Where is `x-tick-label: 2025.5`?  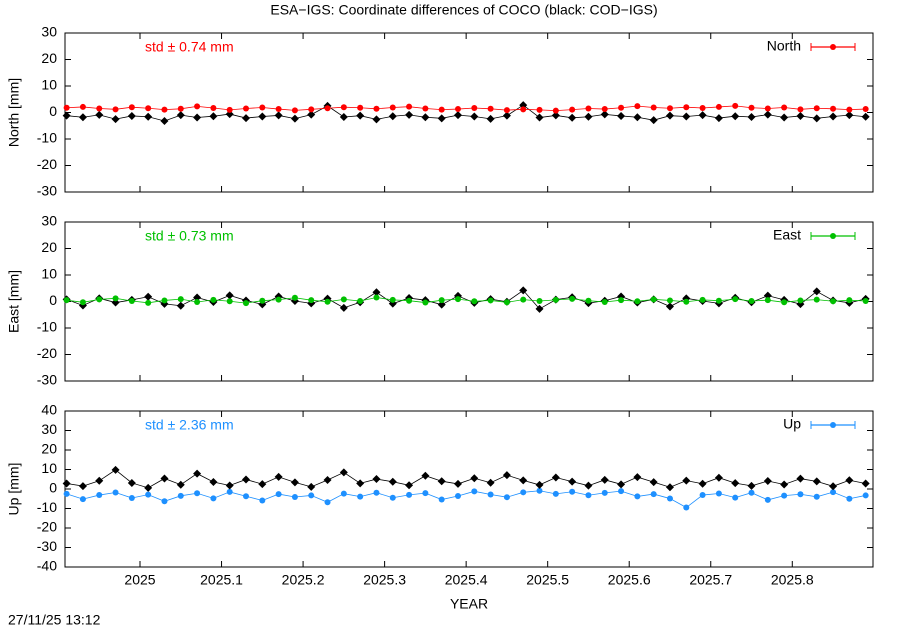
x-tick-label: 2025.5 is located at coordinates (547, 580).